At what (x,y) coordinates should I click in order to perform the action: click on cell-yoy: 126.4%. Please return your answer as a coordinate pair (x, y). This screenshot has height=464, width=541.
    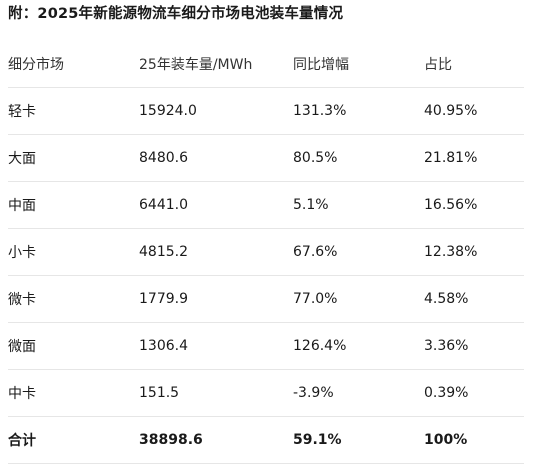
    Looking at the image, I should click on (320, 346).